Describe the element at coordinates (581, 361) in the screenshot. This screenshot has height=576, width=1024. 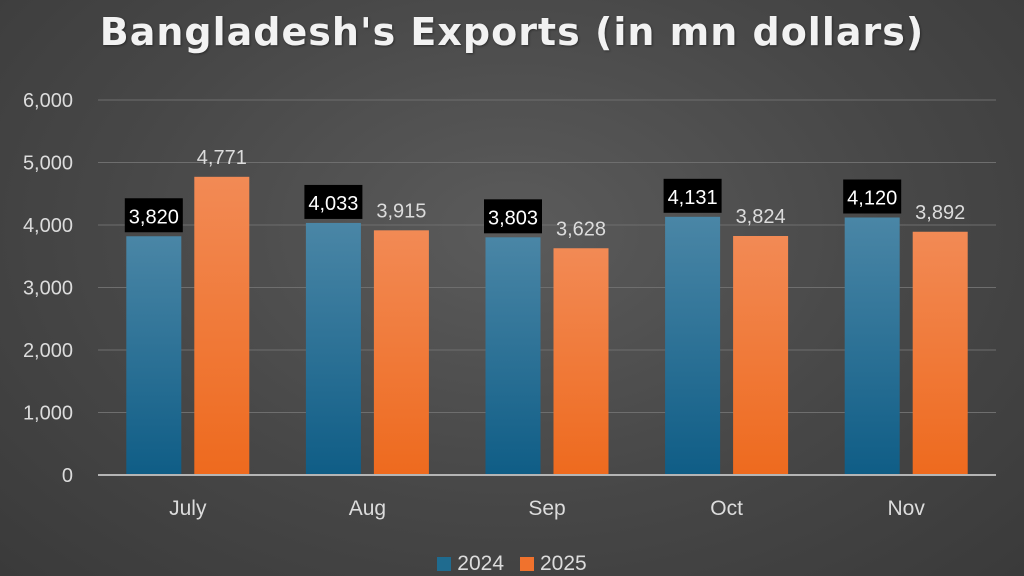
I see `bar-sep-2025` at that location.